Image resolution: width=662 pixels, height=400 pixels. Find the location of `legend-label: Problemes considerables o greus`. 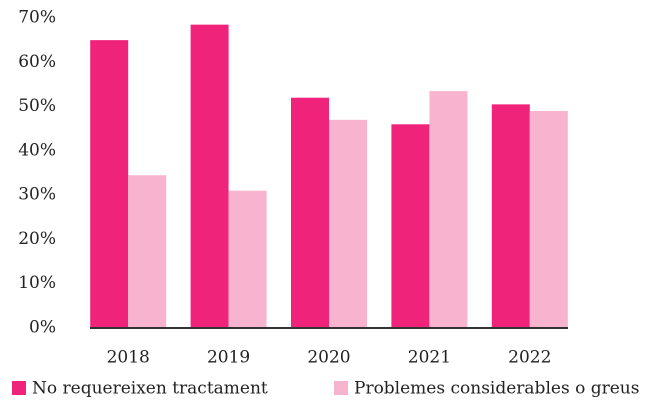

legend-label: Problemes considerables o greus is located at coordinates (496, 389).